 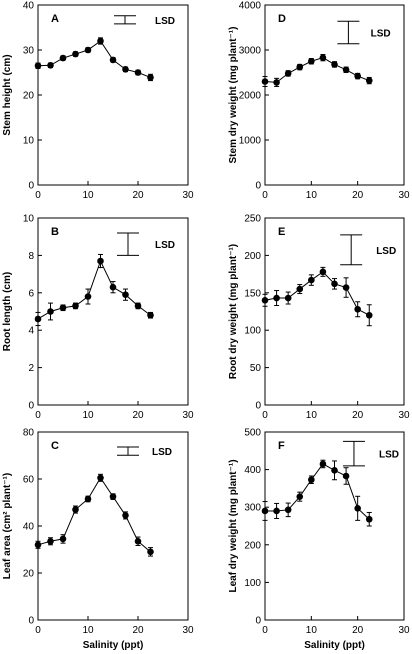 I want to click on y-tick-label: 60, so click(x=29, y=480).